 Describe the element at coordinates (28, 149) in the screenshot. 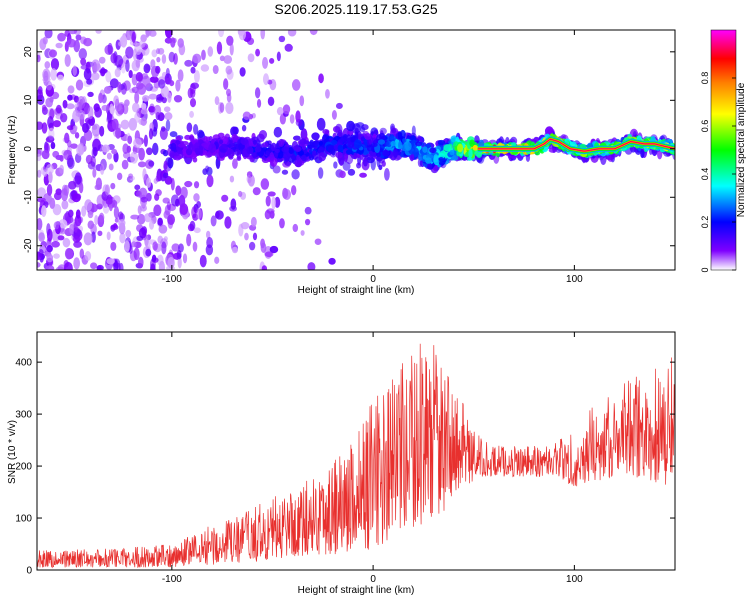

I see `spectrogram-y-tick-label: 0` at that location.